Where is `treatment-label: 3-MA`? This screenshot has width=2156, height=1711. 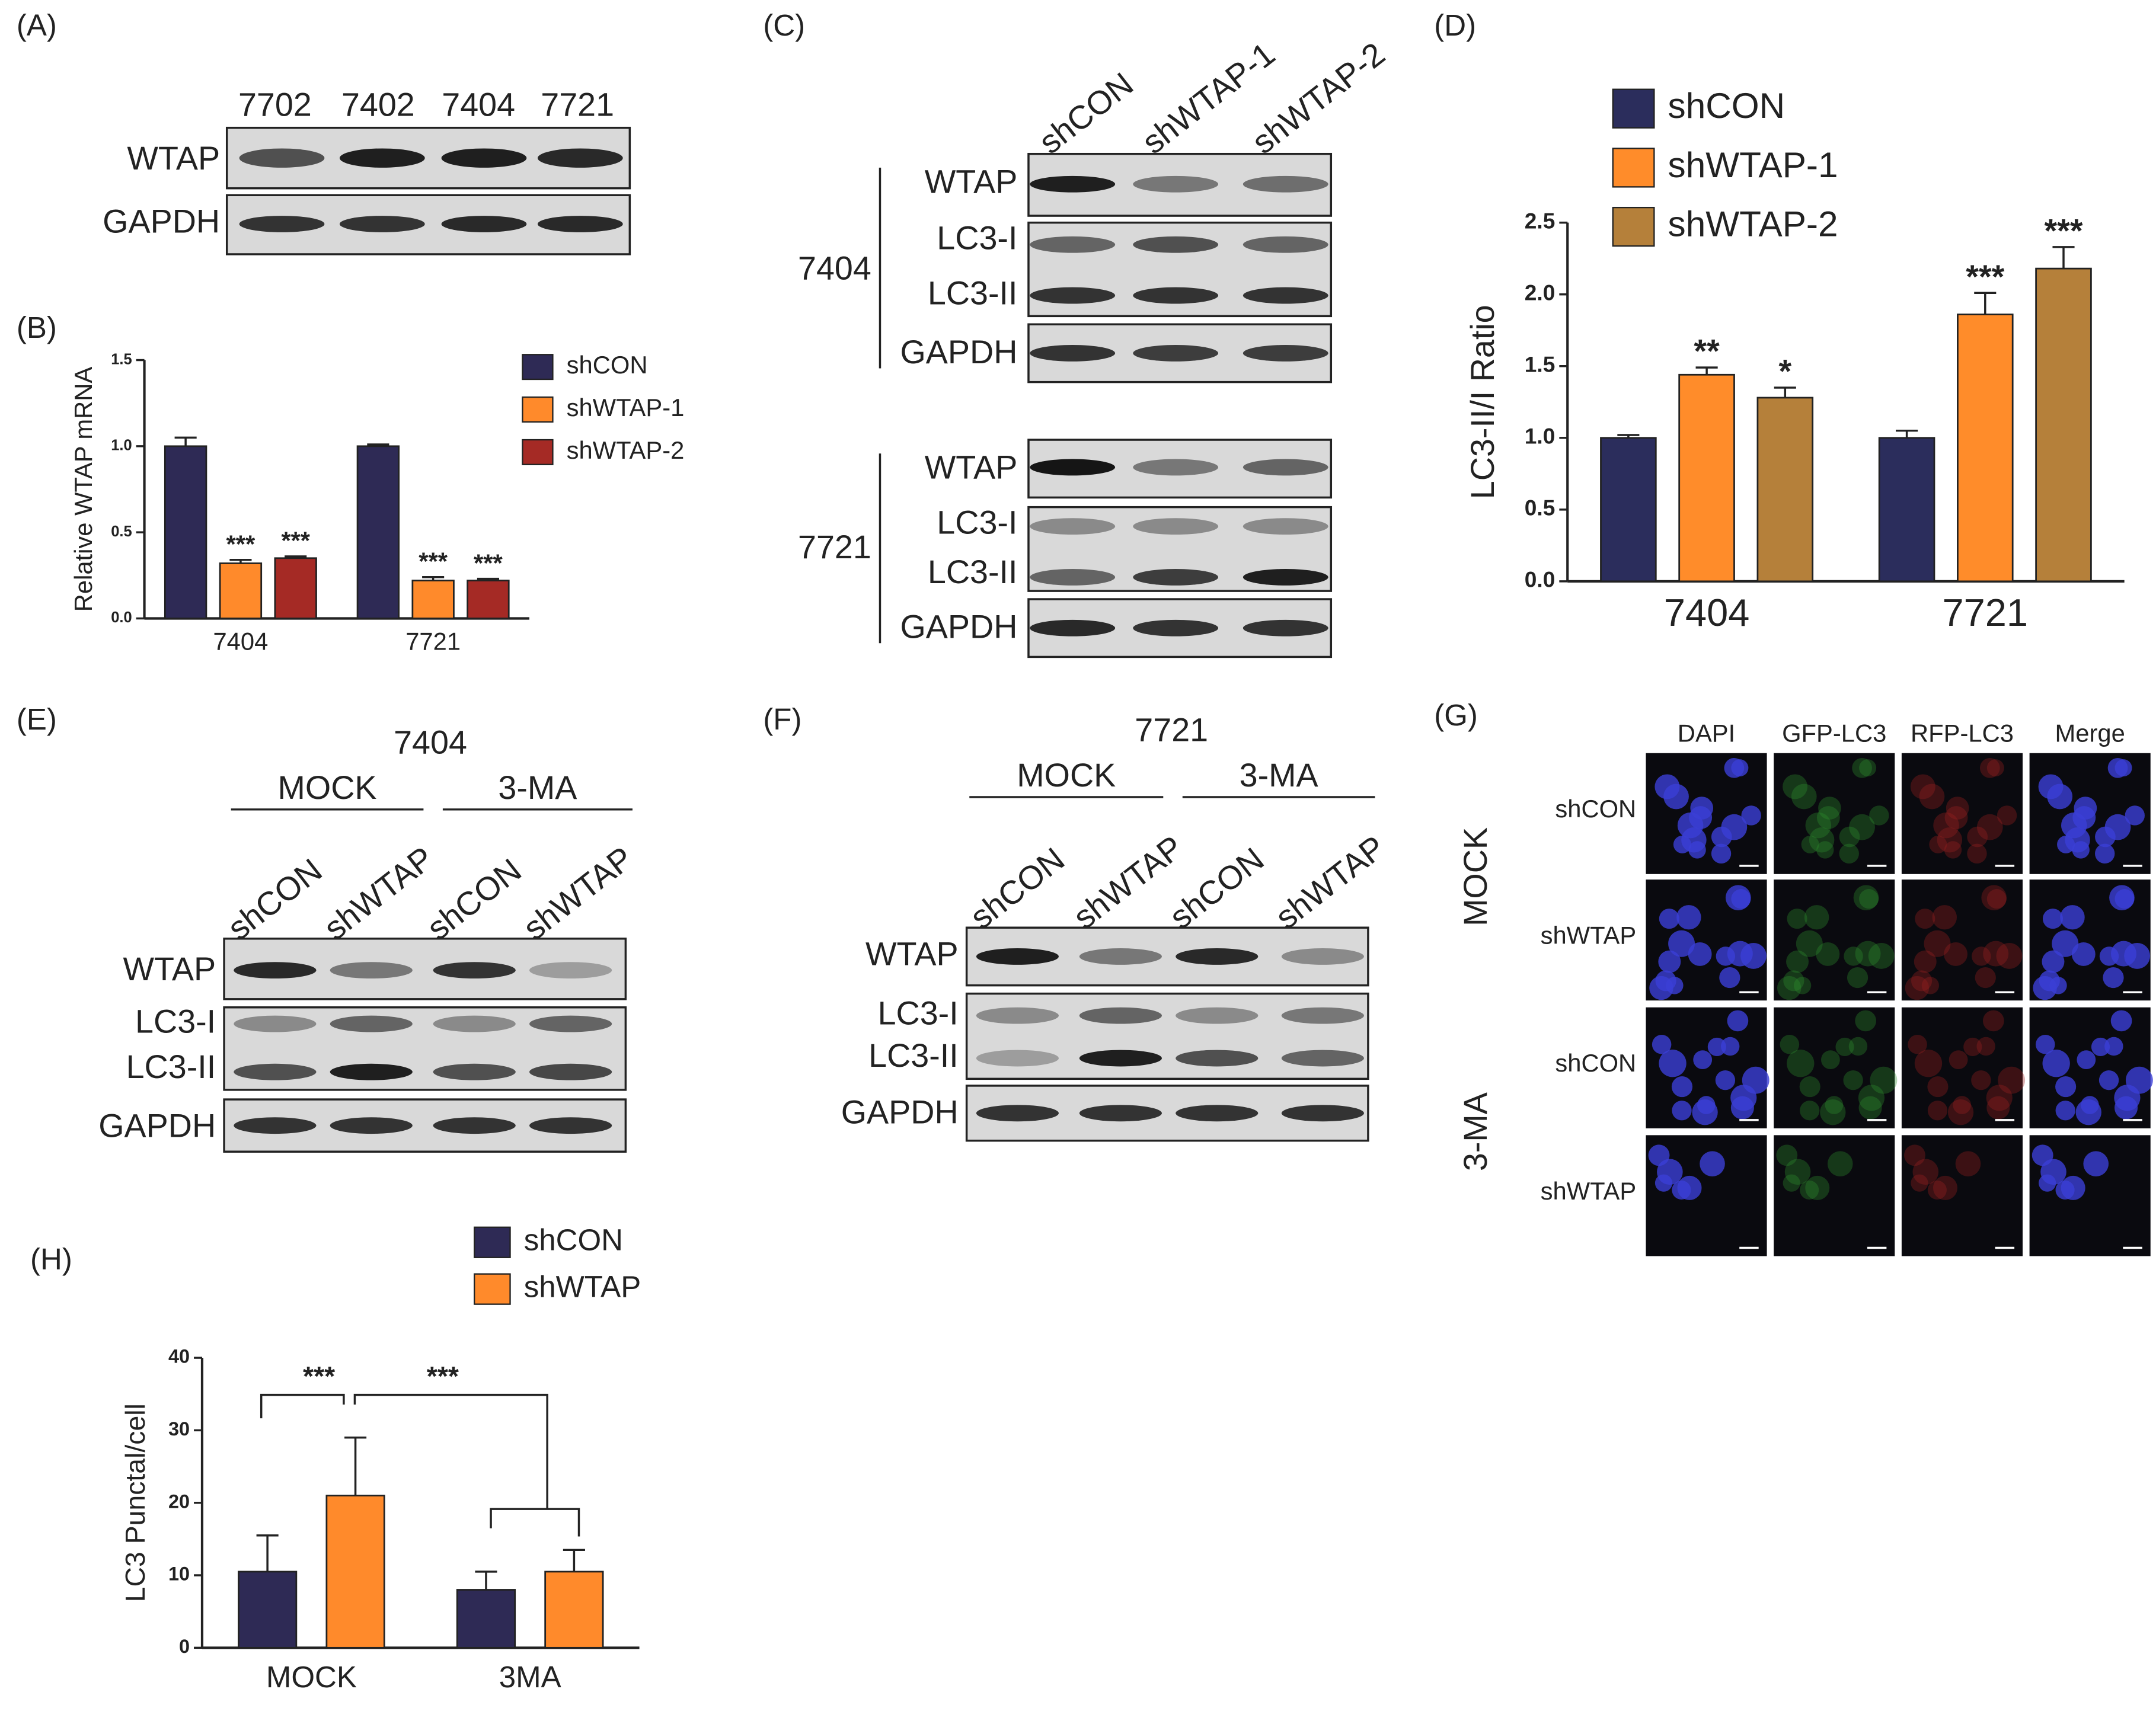
treatment-label: 3-MA is located at coordinates (1475, 1132).